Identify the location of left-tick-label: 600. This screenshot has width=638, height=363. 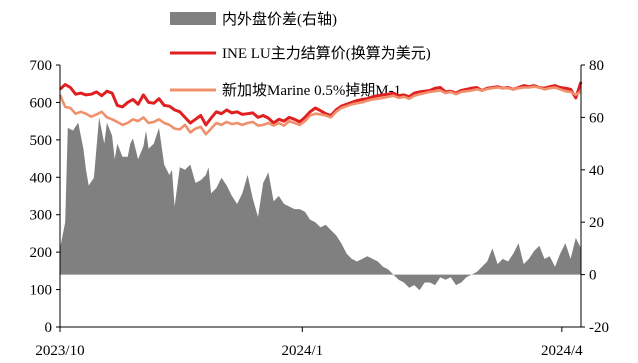
(41, 103).